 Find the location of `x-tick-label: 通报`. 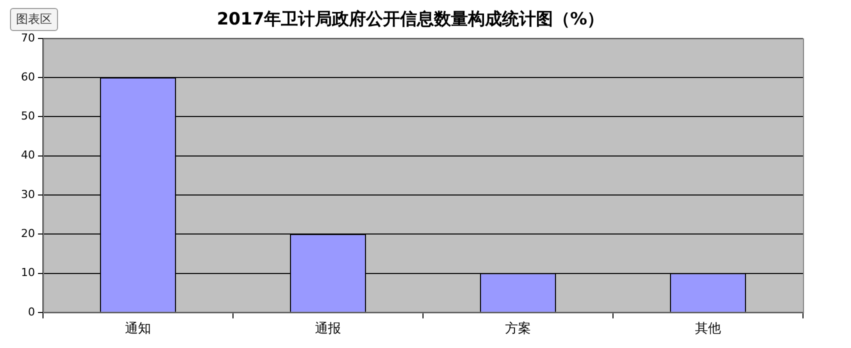

x-tick-label: 通报 is located at coordinates (328, 329).